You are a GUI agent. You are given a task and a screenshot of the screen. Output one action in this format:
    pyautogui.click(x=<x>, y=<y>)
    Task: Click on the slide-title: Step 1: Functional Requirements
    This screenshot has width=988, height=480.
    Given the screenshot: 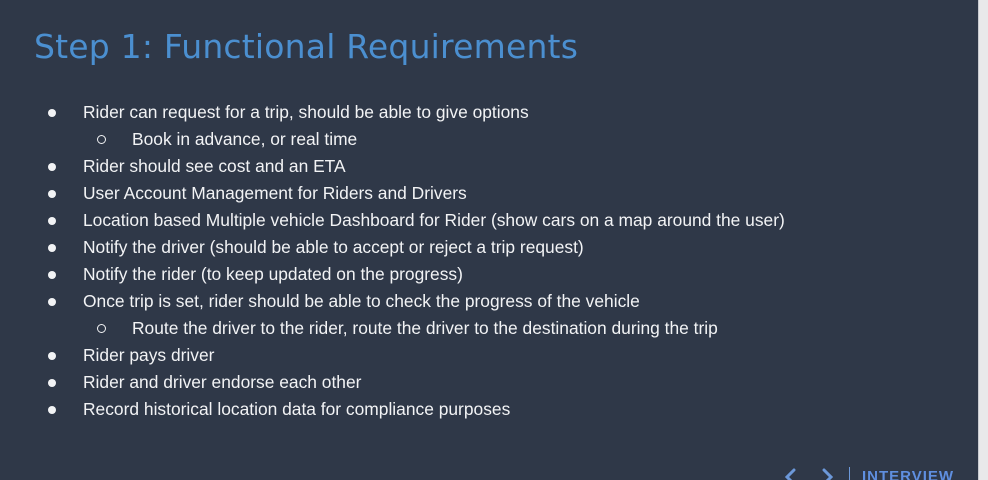 What is the action you would take?
    pyautogui.click(x=306, y=46)
    